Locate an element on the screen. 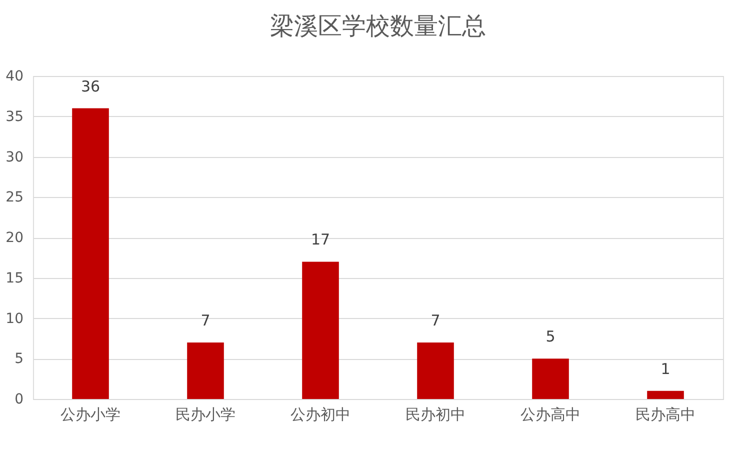  y-tick-label: 20 is located at coordinates (15, 238).